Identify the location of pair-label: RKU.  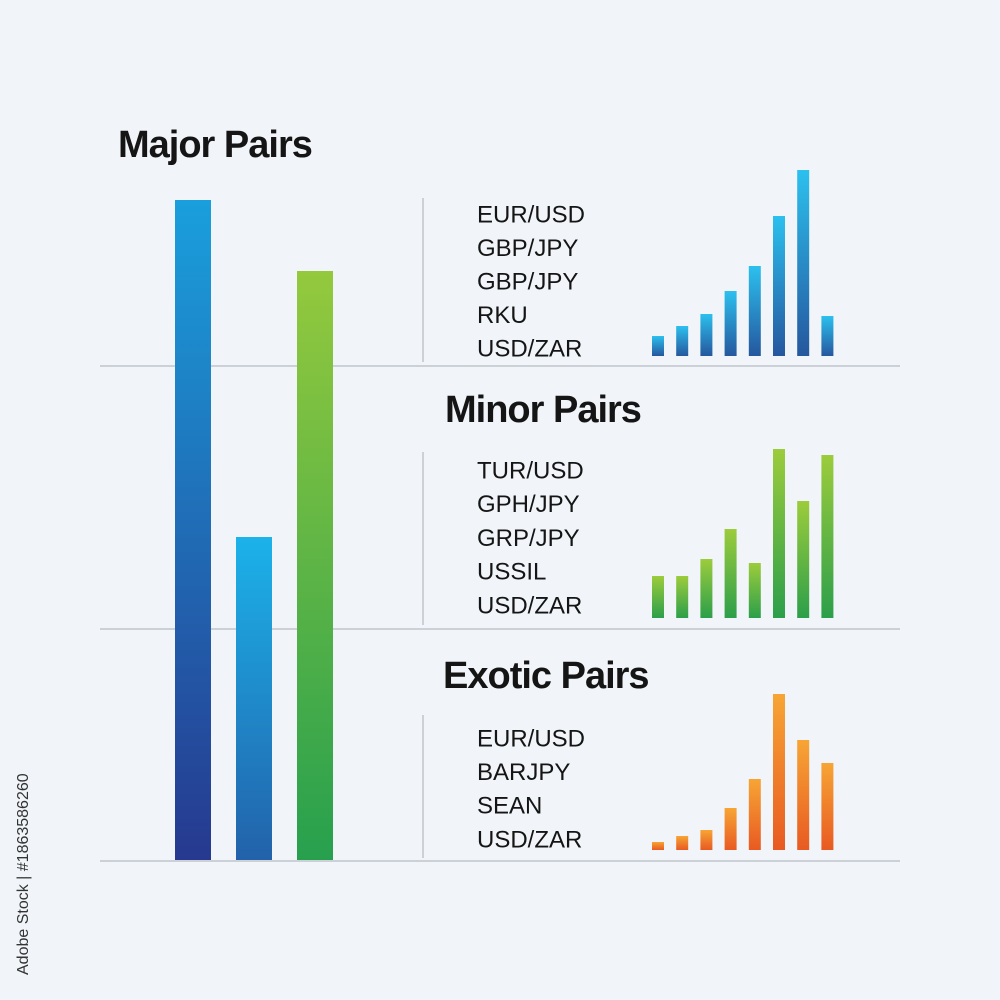
(502, 315).